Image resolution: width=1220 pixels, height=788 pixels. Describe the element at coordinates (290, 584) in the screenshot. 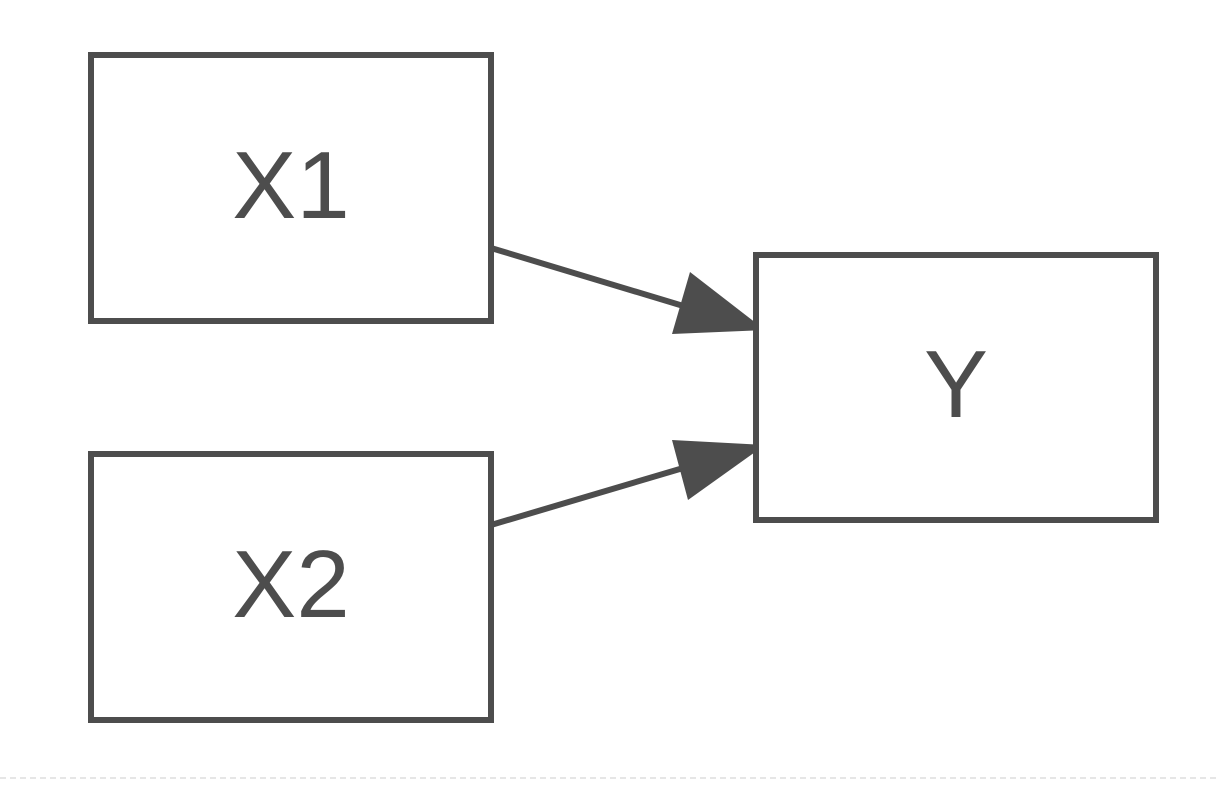

I see `node-label: X2` at that location.